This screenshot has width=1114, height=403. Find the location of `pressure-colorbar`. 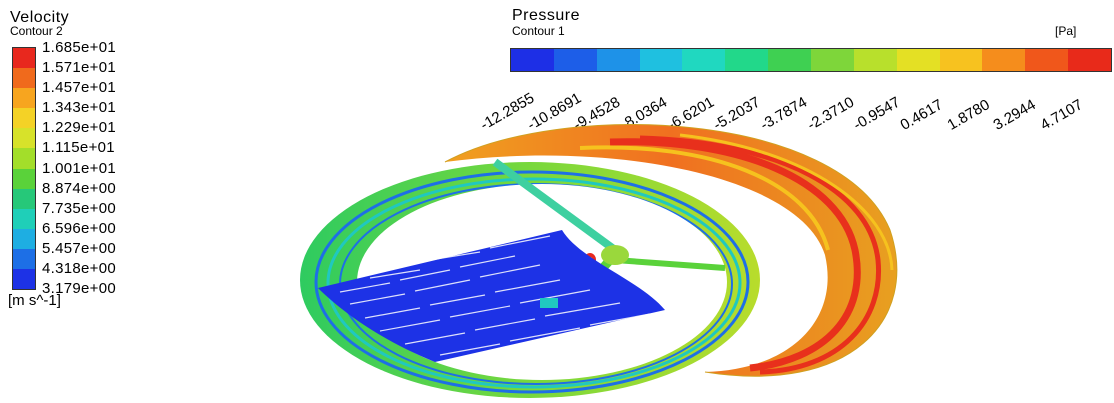

pressure-colorbar is located at coordinates (811, 60).